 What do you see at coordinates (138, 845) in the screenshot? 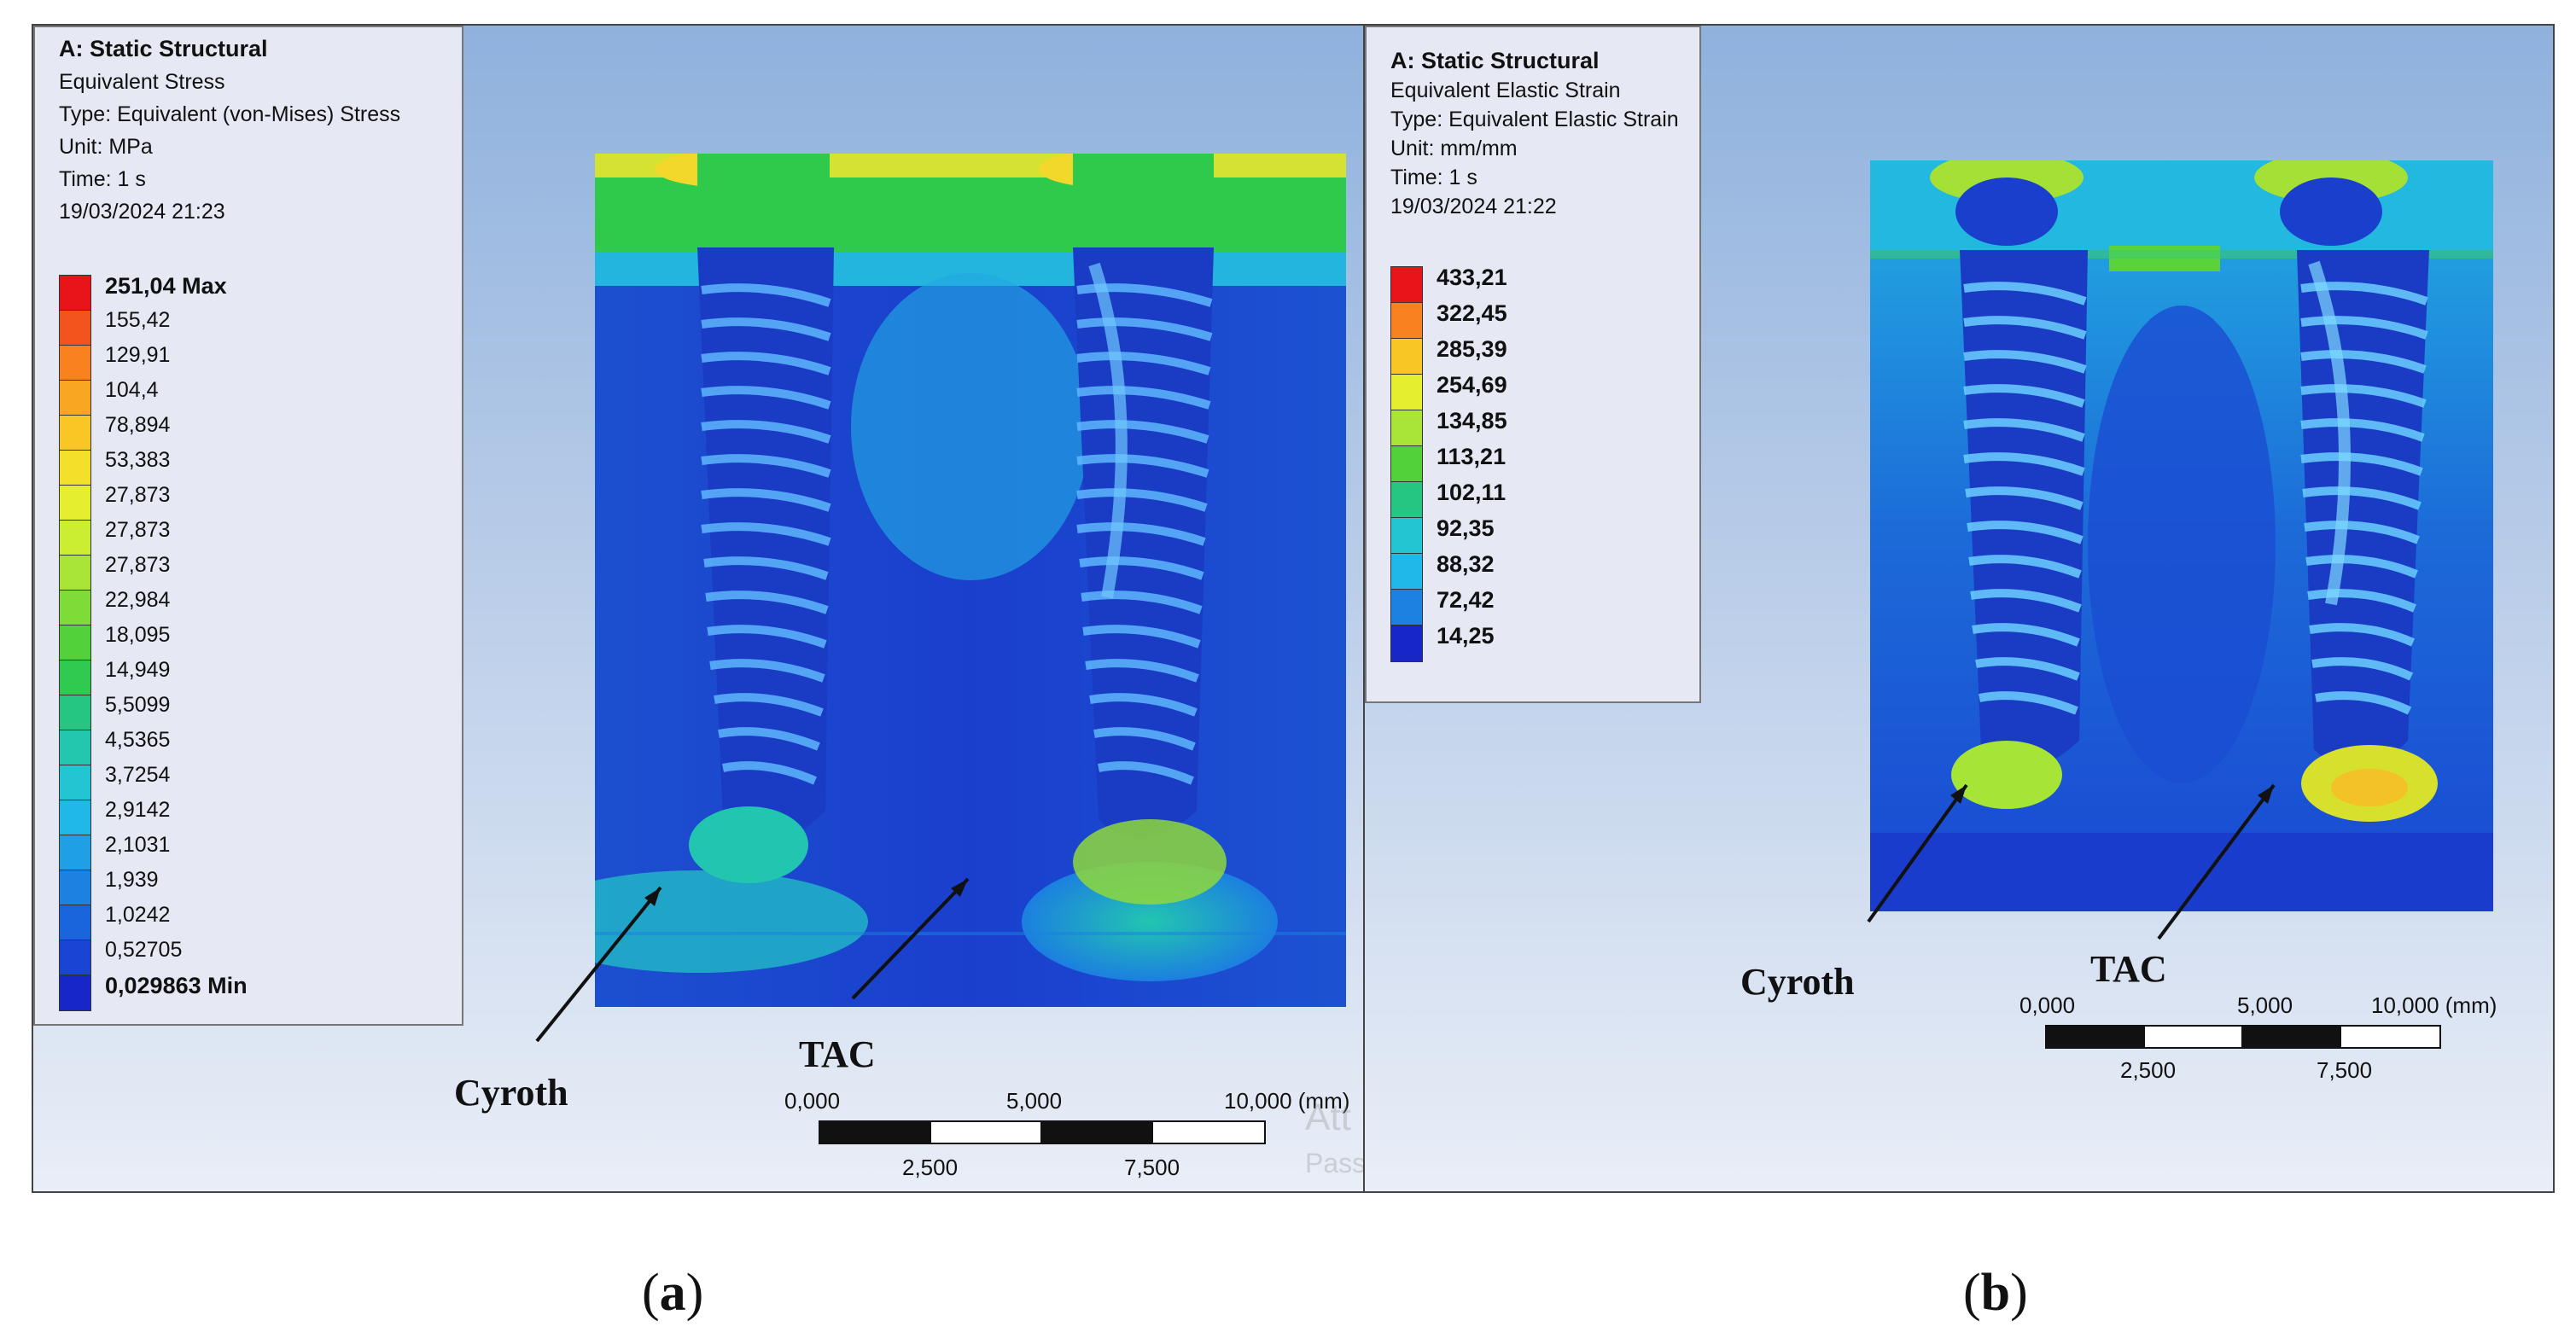
I see `legend-label: 2,1031` at bounding box center [138, 845].